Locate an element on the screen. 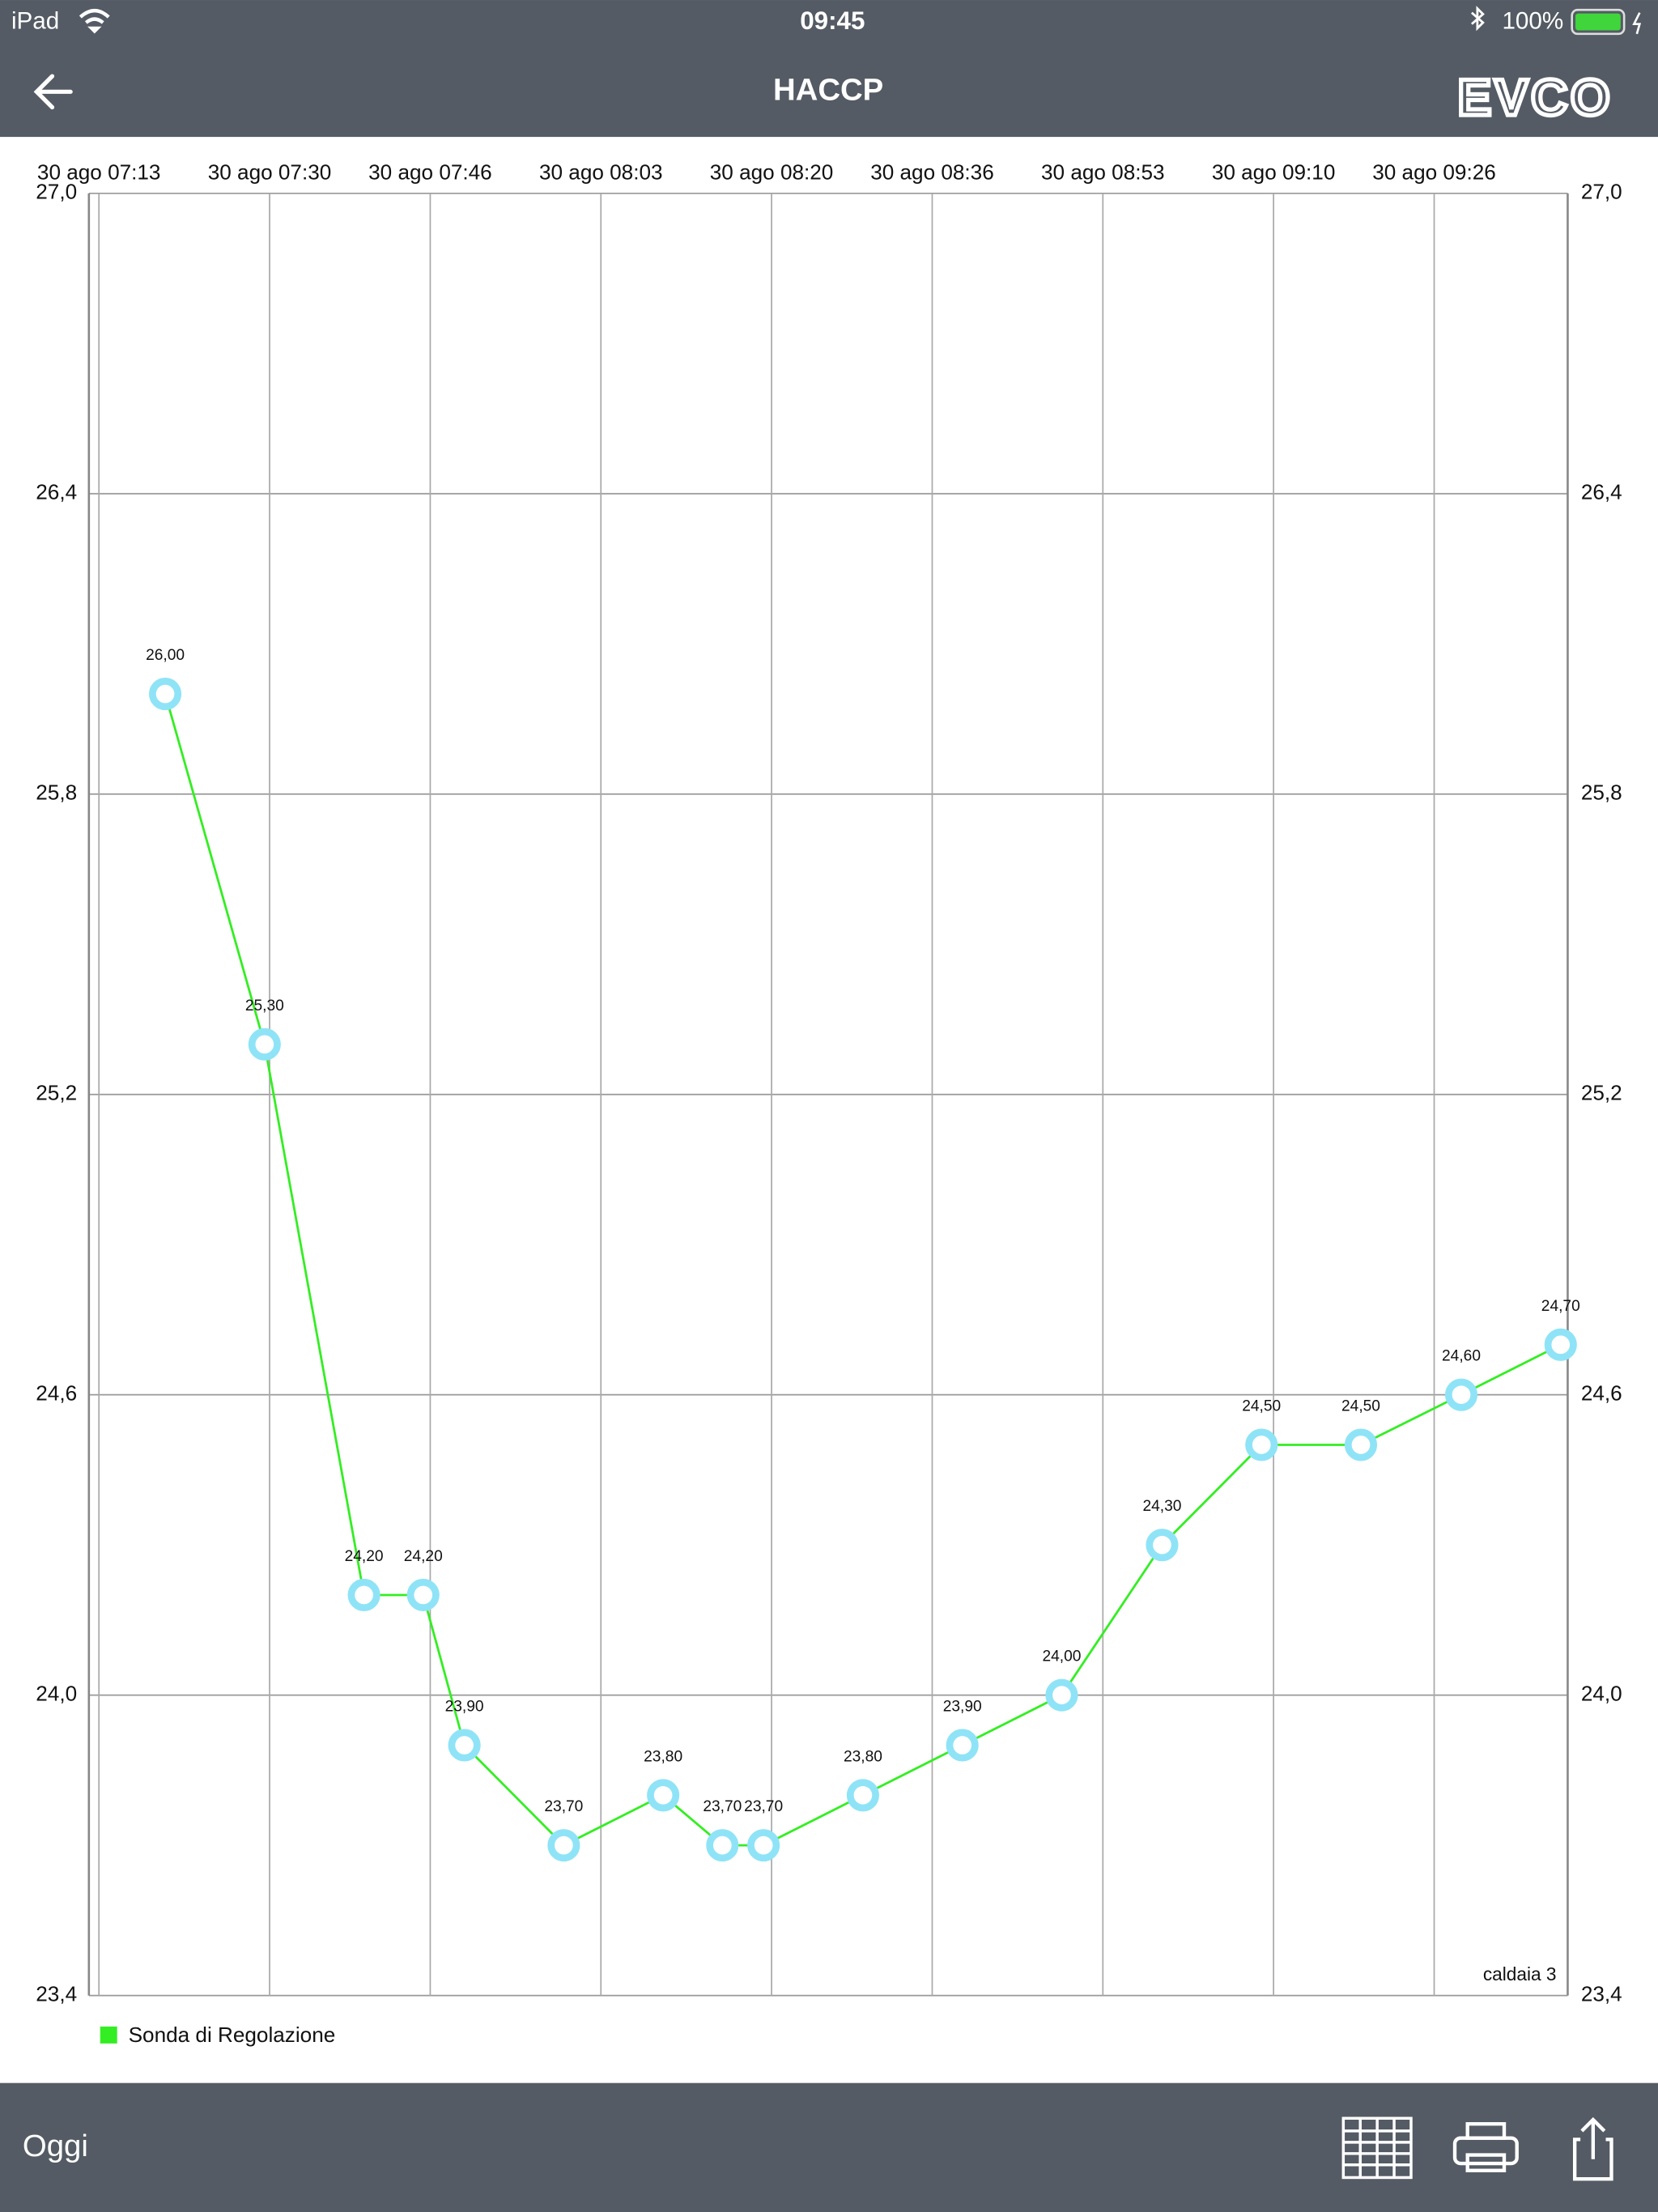 The height and width of the screenshot is (2212, 1658). wifi-icon is located at coordinates (94, 21).